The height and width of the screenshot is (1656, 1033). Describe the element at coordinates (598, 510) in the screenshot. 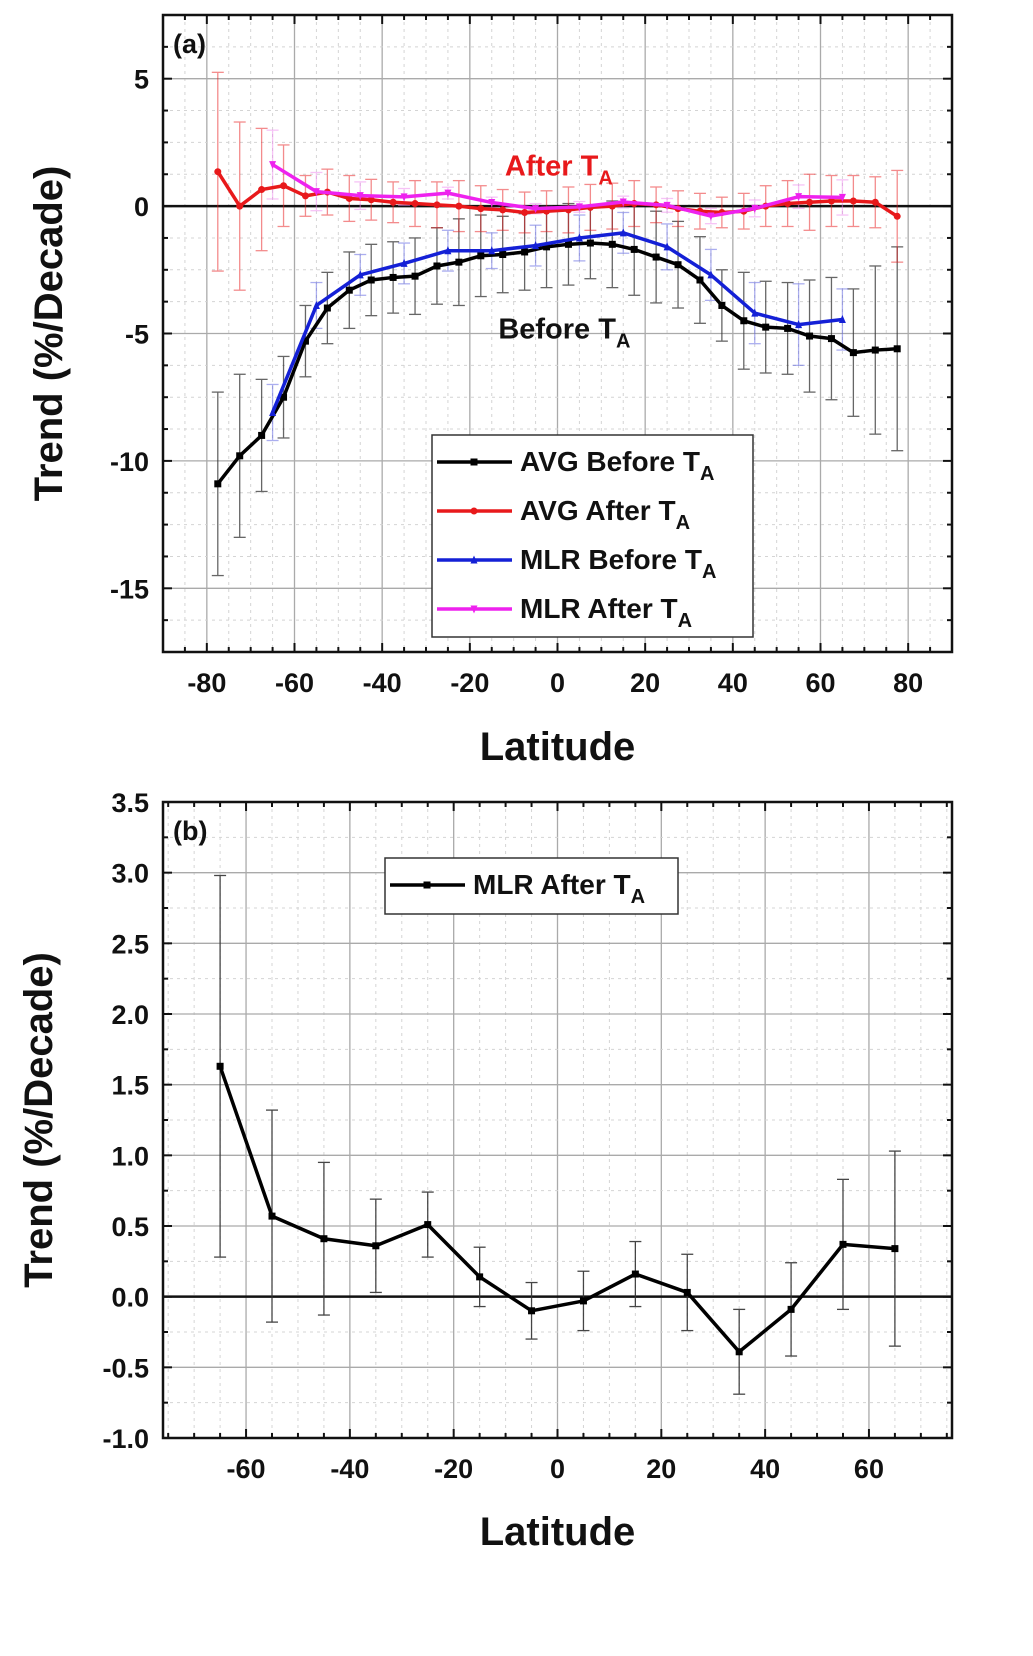

I see `legend-label-main: AVG After T` at that location.